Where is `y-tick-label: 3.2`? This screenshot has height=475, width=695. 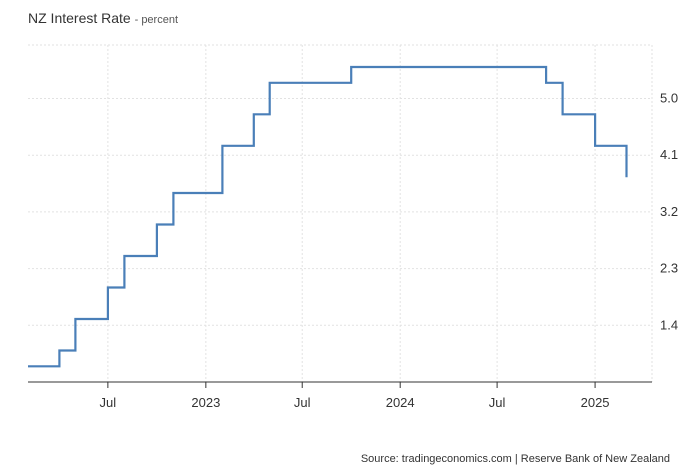 y-tick-label: 3.2 is located at coordinates (669, 211).